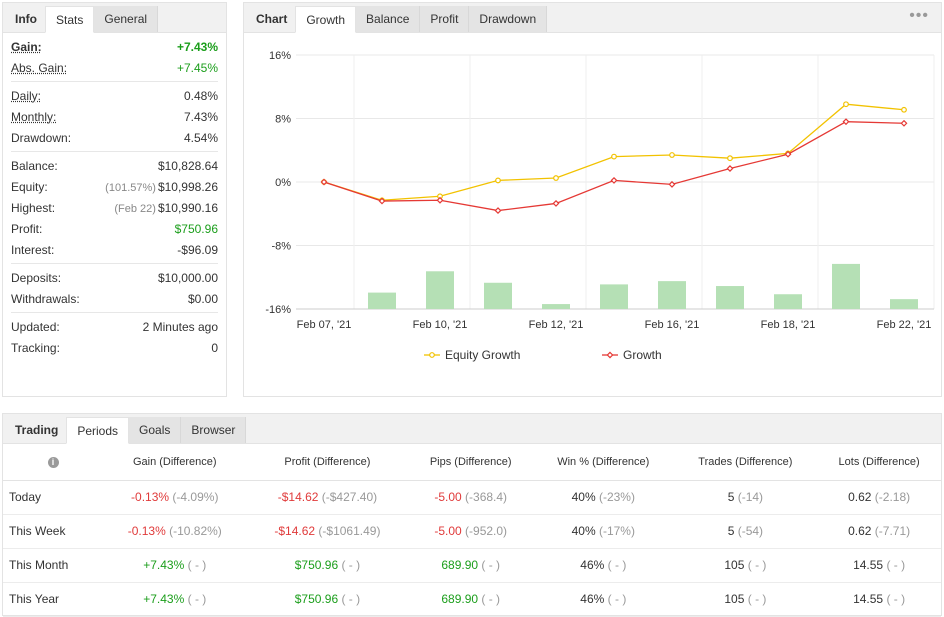  I want to click on tab-browser: Browser, so click(214, 430).